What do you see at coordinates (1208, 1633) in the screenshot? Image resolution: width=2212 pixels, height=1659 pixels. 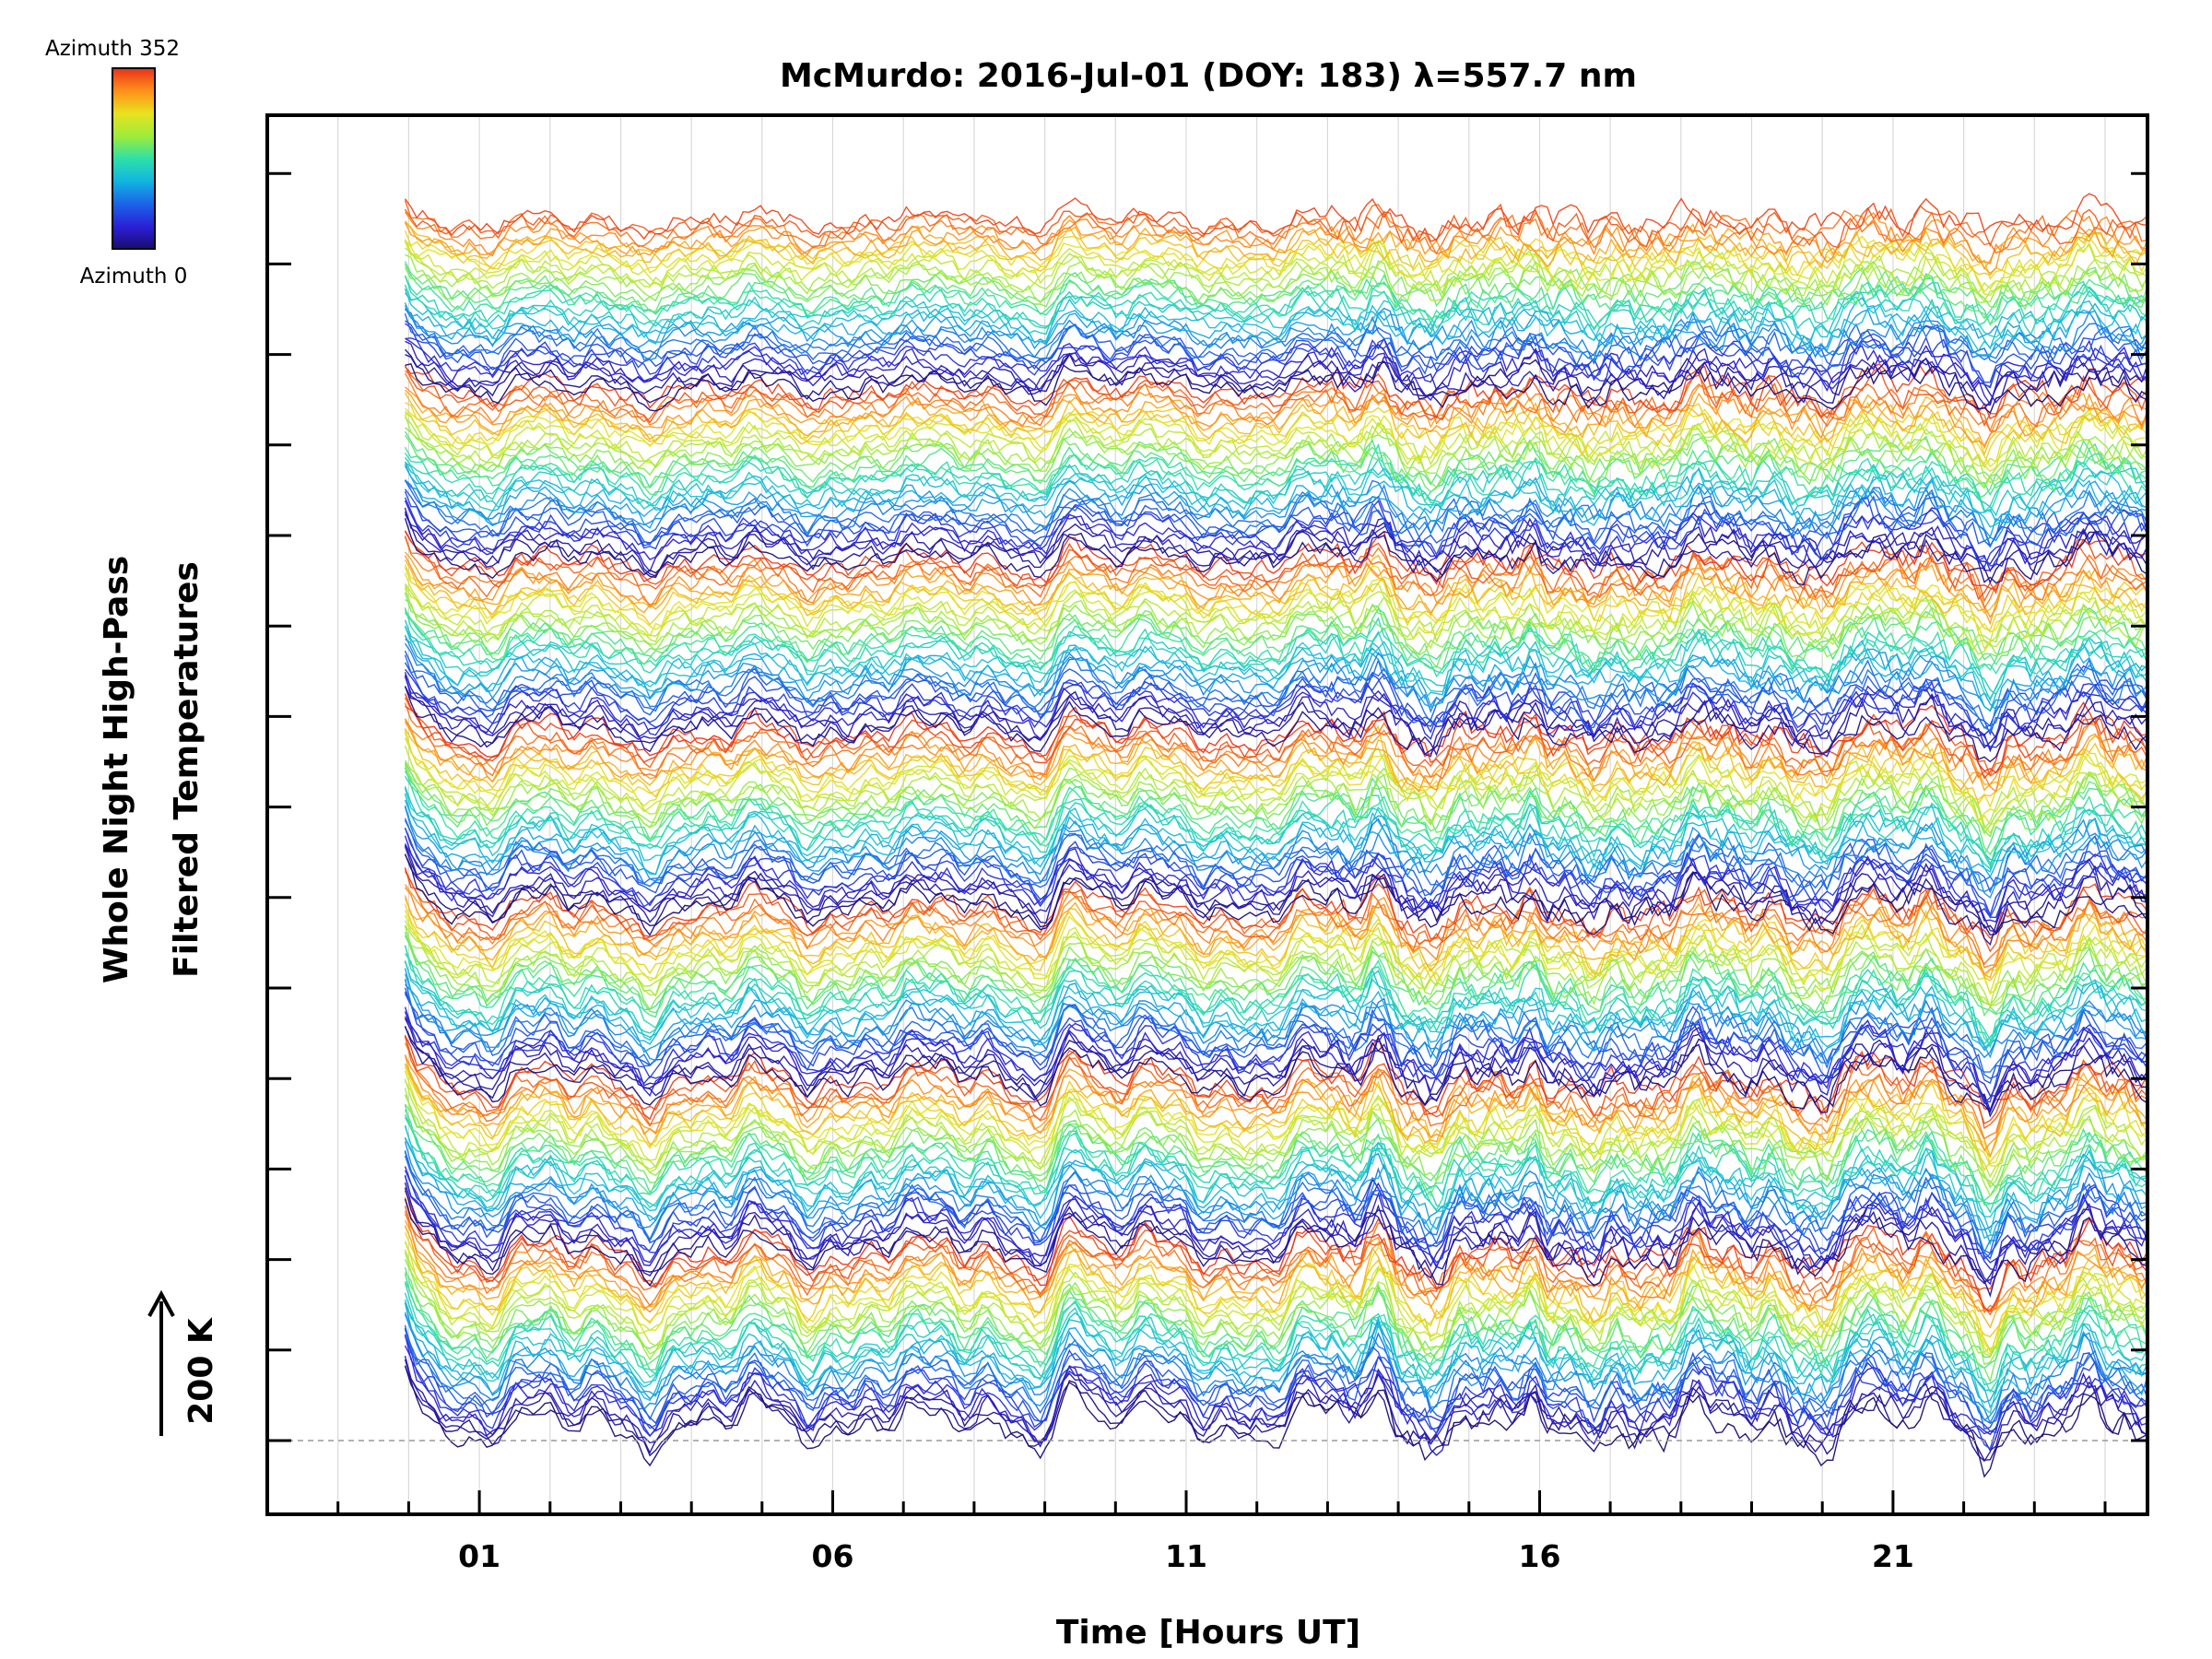 I see `x-axis-label: Time [Hours UT]` at bounding box center [1208, 1633].